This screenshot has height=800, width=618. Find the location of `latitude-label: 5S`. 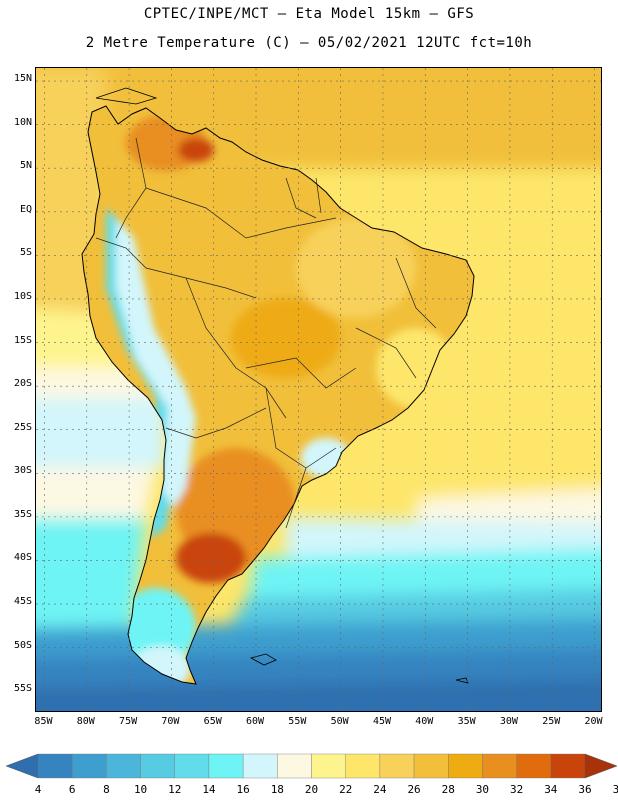

latitude-label: 5S is located at coordinates (25, 253).